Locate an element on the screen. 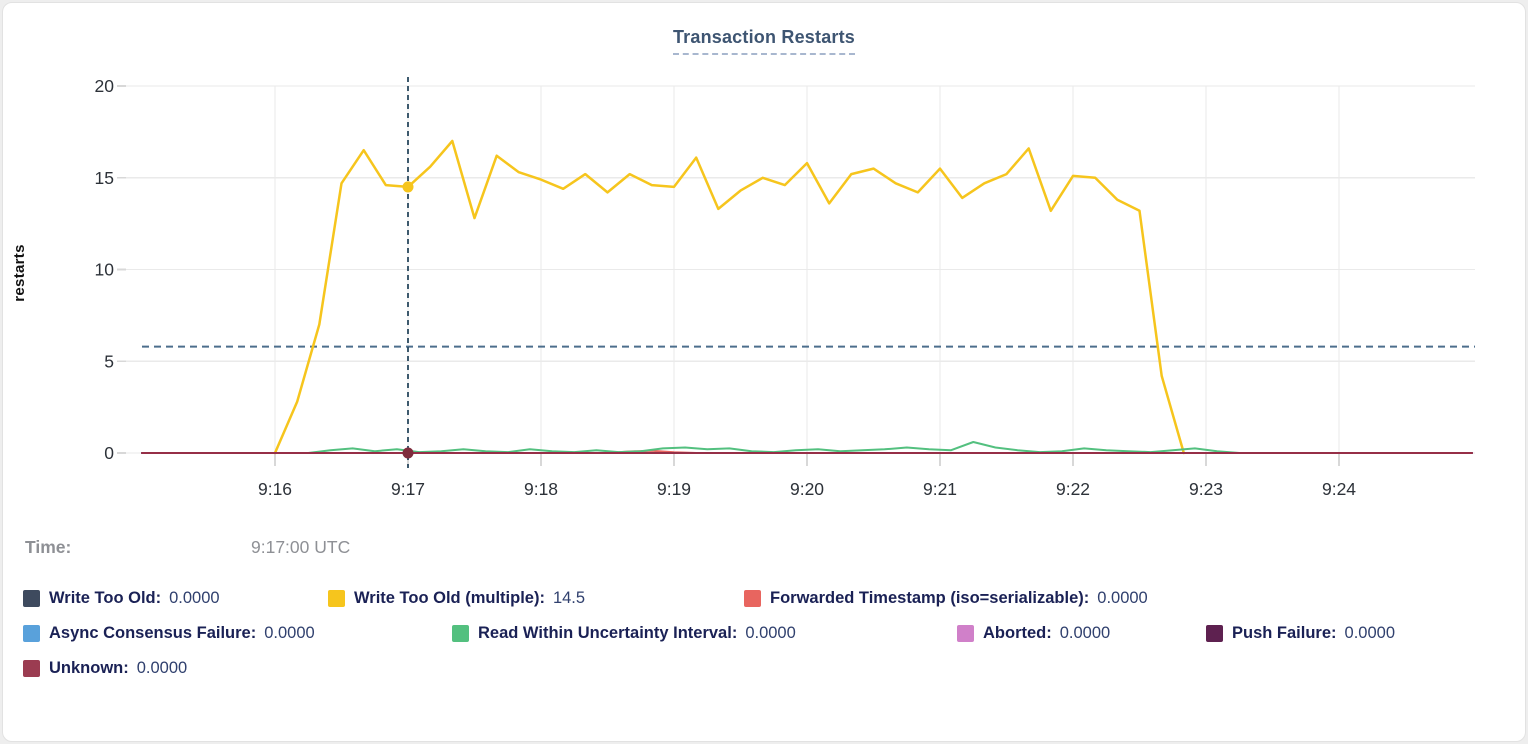 The image size is (1528, 744). x-tick-label: 9:17 is located at coordinates (408, 489).